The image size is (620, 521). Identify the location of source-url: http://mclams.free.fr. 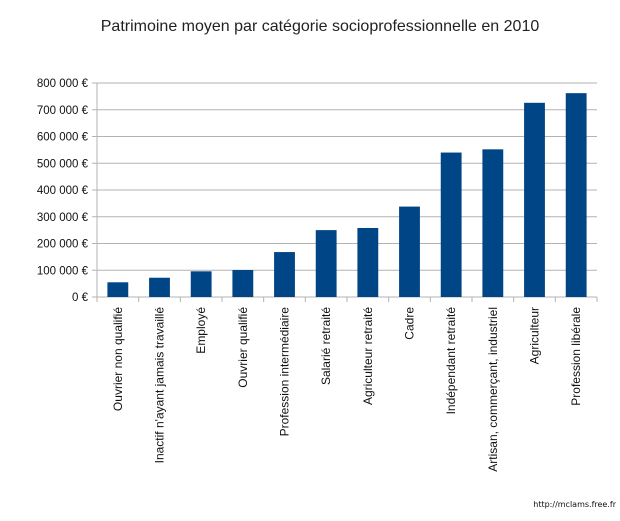
(574, 504).